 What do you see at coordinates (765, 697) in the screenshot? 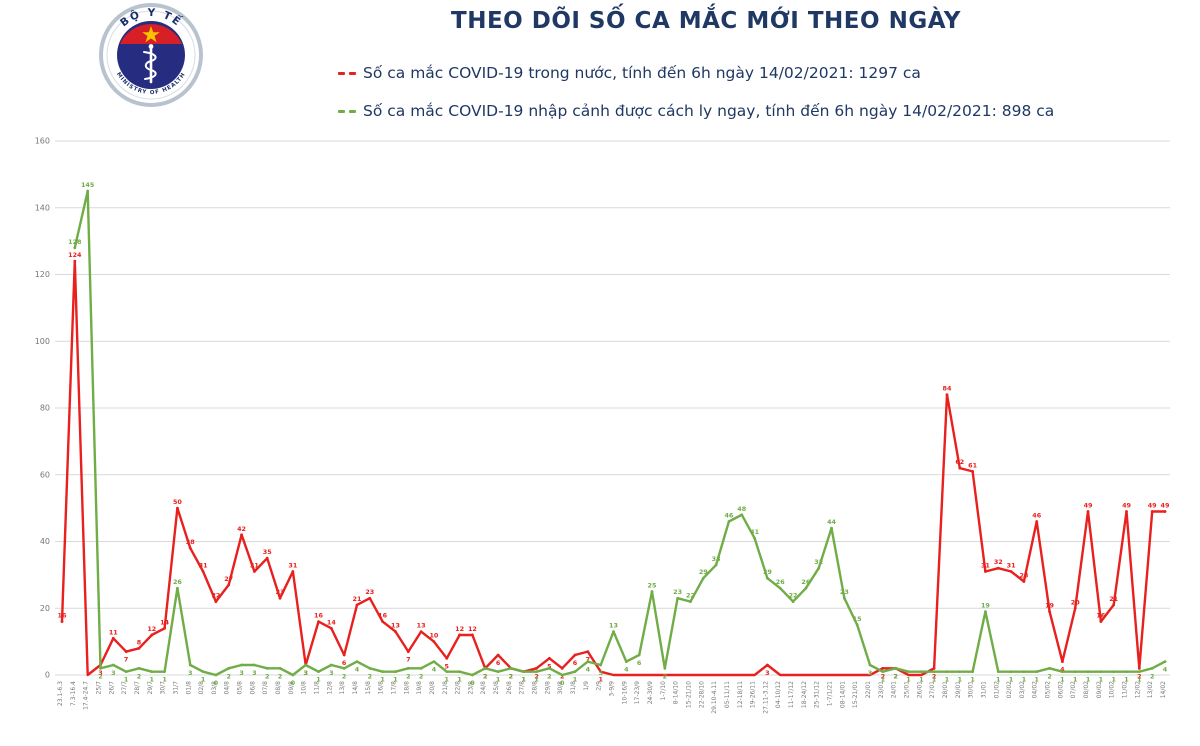
I see `x-axis-tick-label: 27.11-3.12` at bounding box center [765, 697].